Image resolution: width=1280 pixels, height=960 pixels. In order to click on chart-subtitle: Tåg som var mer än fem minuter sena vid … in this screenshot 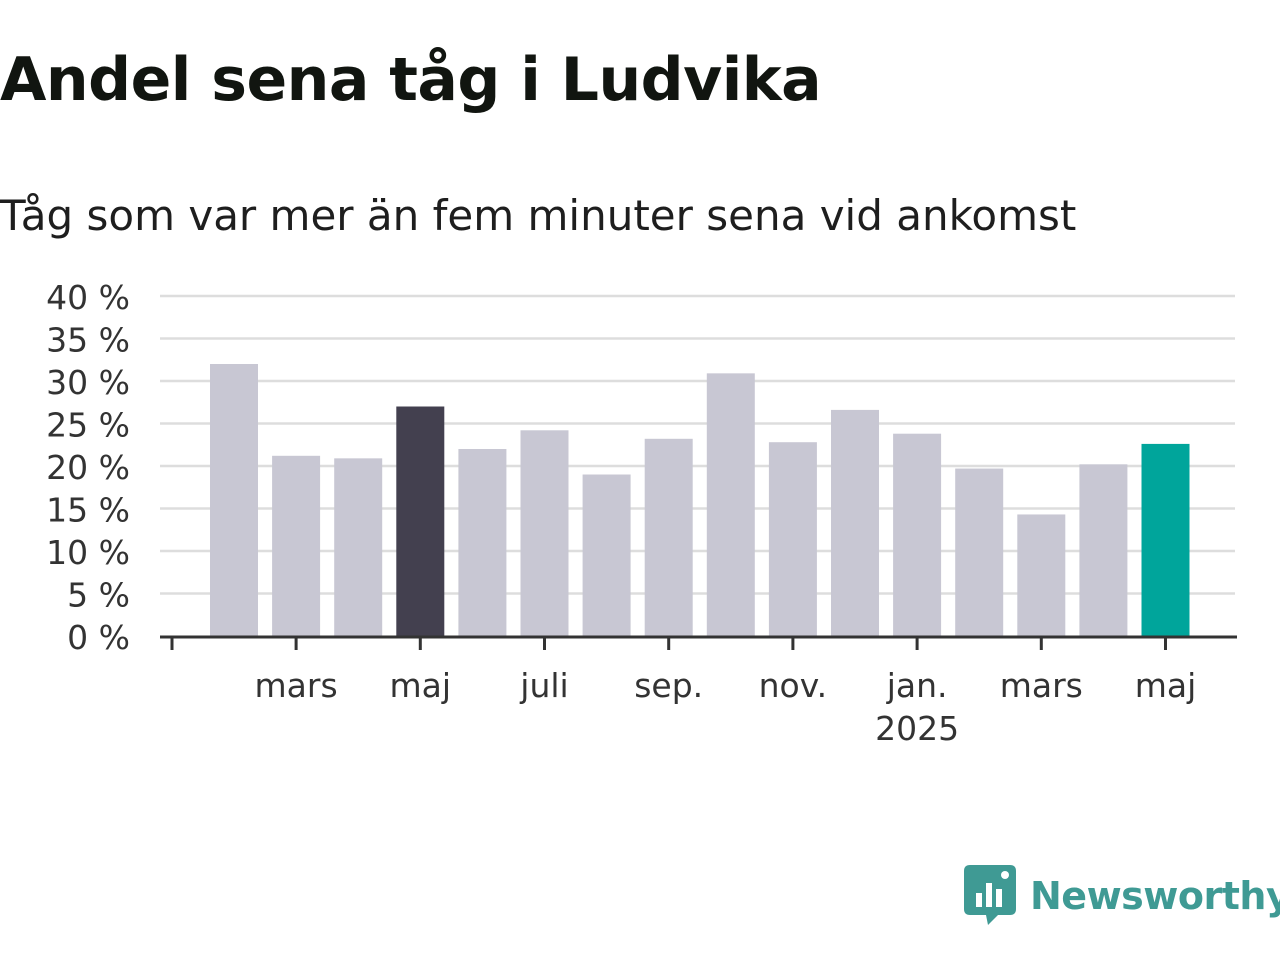, I will do `click(538, 215)`.